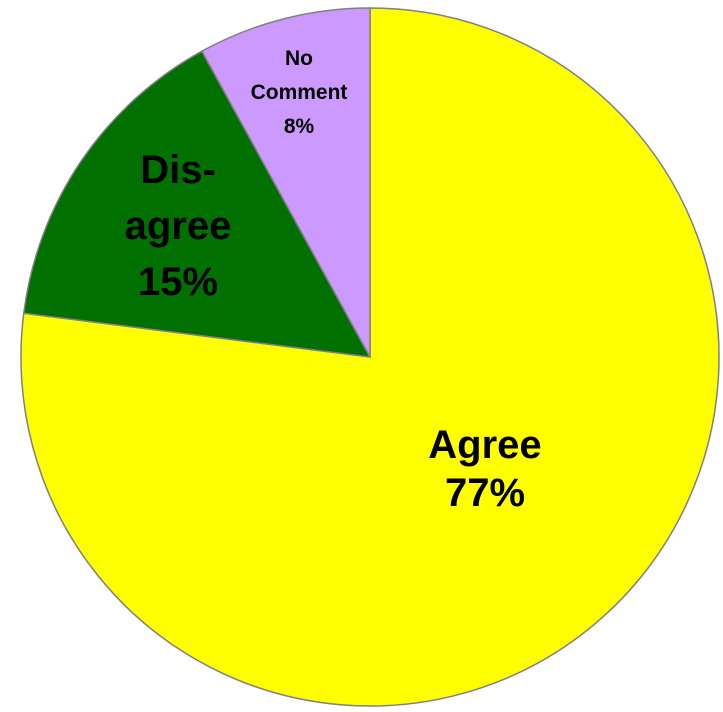  I want to click on slice-label-line: 15%, so click(178, 282).